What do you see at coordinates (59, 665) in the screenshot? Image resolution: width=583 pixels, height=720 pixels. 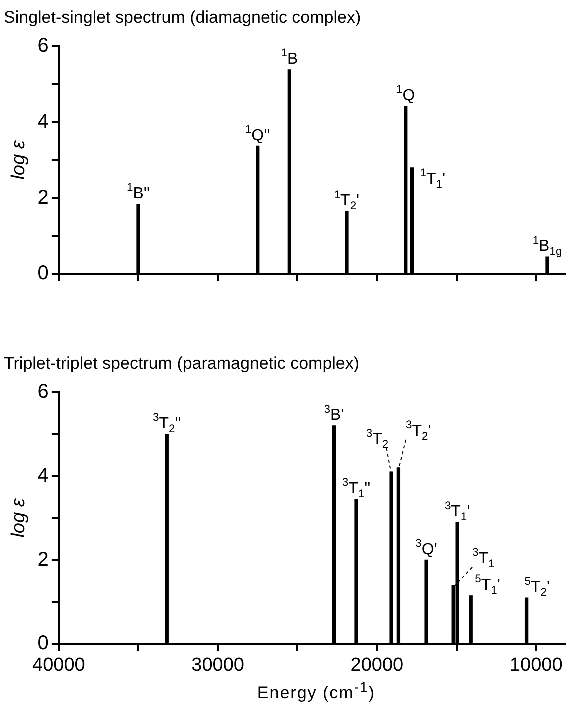 I see `x-tick-label: 40000` at bounding box center [59, 665].